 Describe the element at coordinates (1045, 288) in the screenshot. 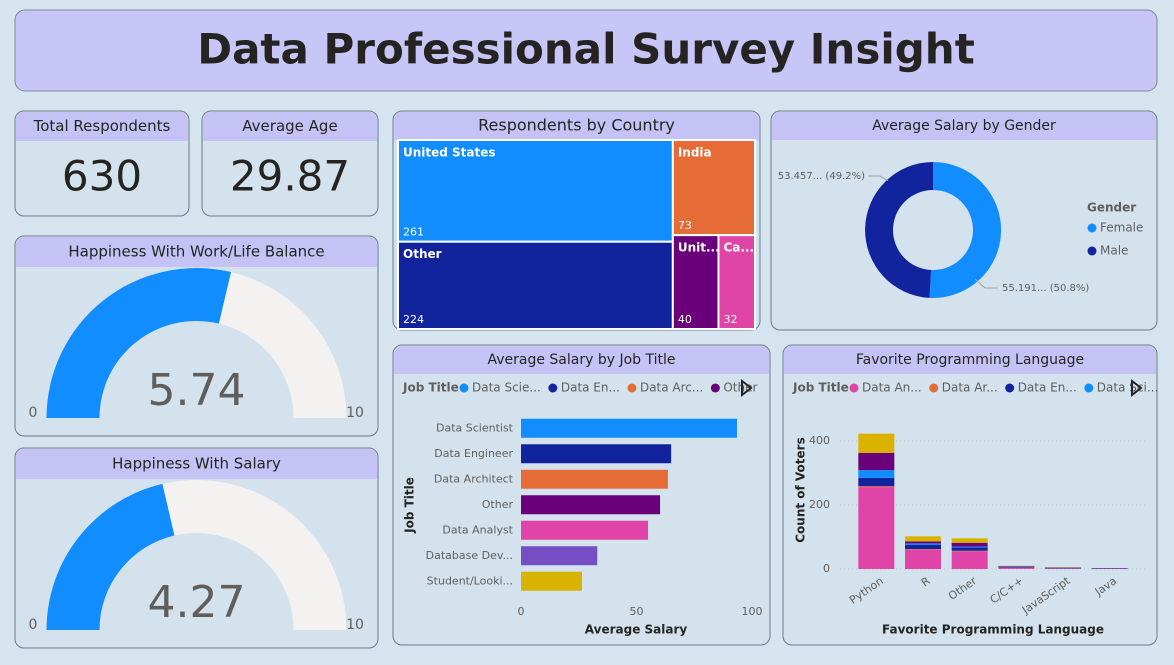

I see `data-label: 55.191... (50.8%)` at that location.